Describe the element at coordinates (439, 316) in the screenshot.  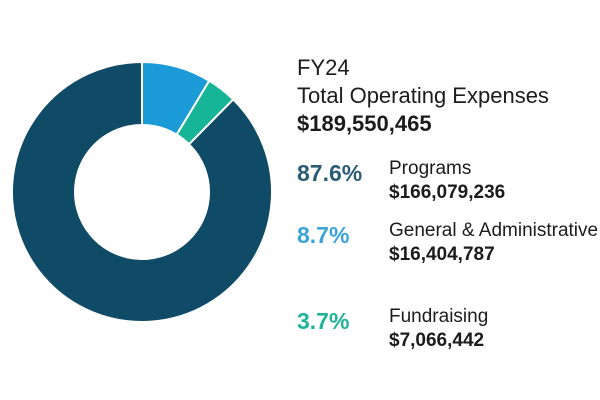
I see `legend-label: Fundraising` at that location.